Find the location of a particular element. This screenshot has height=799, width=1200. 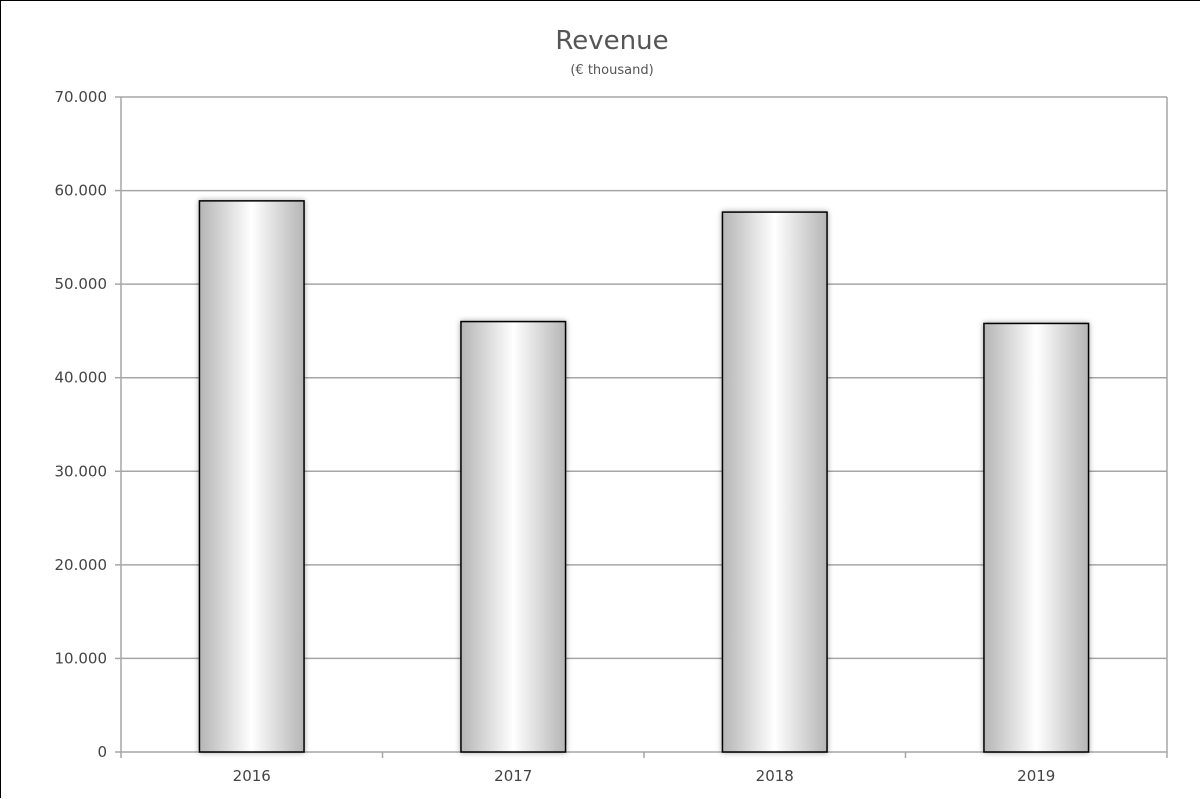

bar-2018 is located at coordinates (774, 482).